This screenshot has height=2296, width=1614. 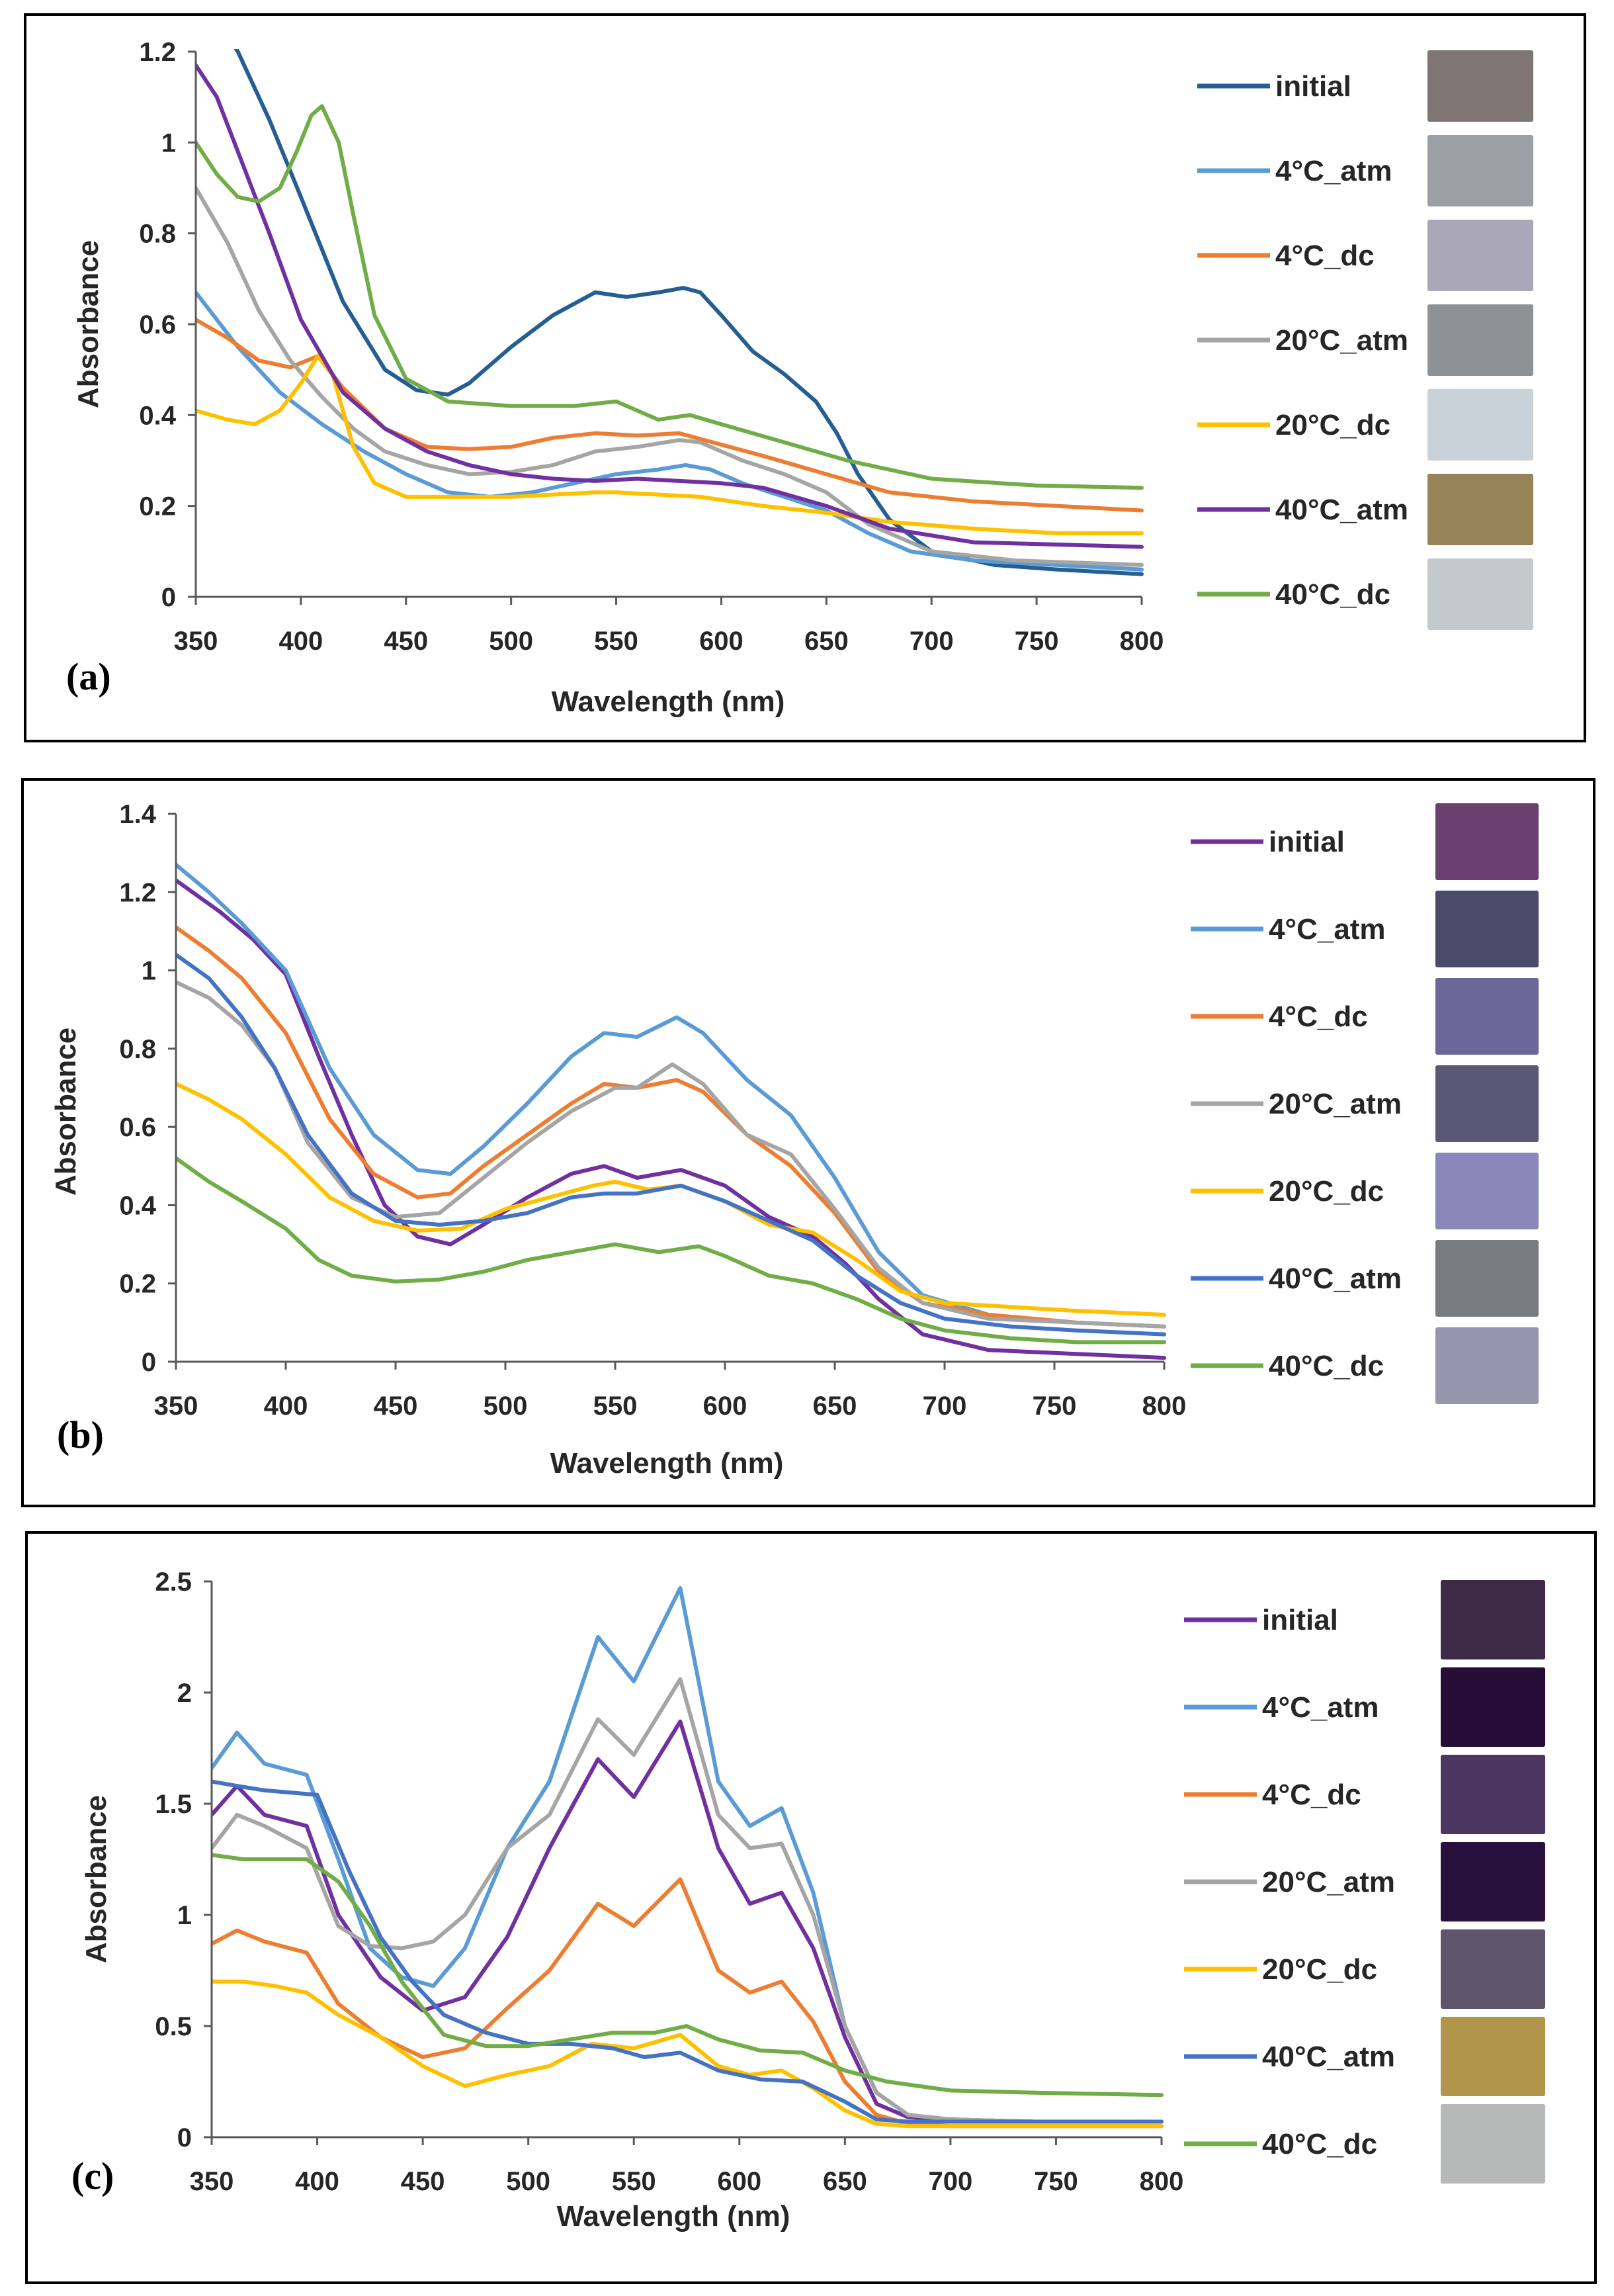 I want to click on x-tick-label: 400, so click(x=317, y=2181).